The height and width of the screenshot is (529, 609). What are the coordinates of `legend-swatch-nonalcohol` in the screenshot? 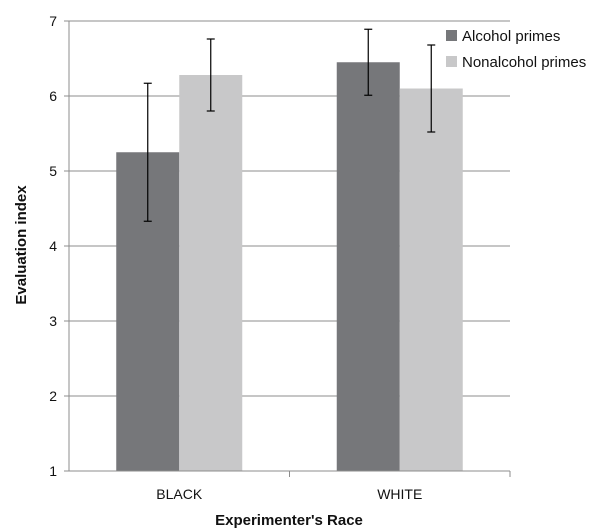 It's located at (451, 61).